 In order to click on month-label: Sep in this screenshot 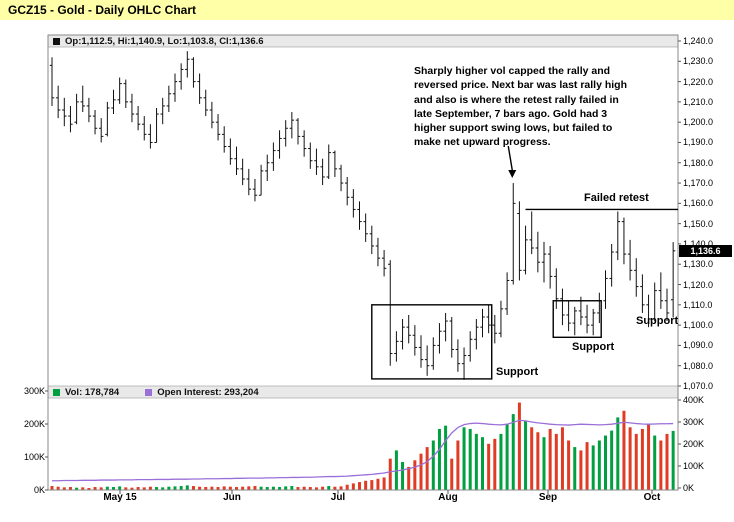, I will do `click(548, 497)`.